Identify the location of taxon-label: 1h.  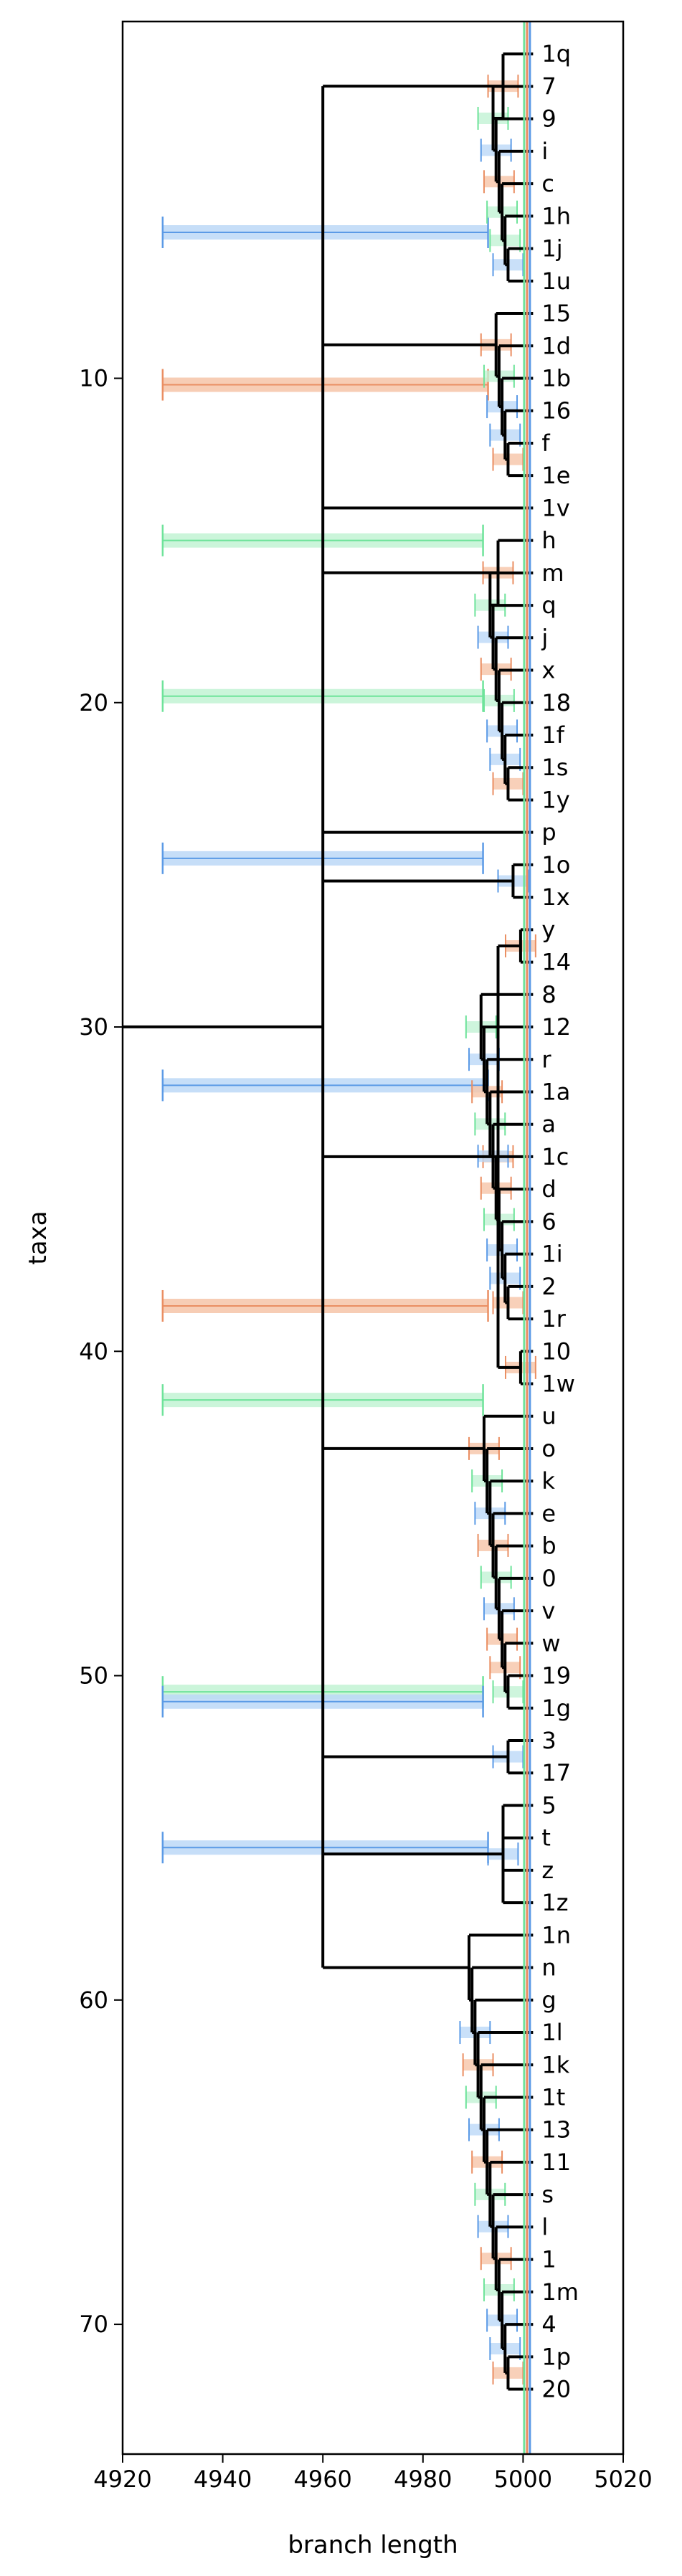
(556, 215).